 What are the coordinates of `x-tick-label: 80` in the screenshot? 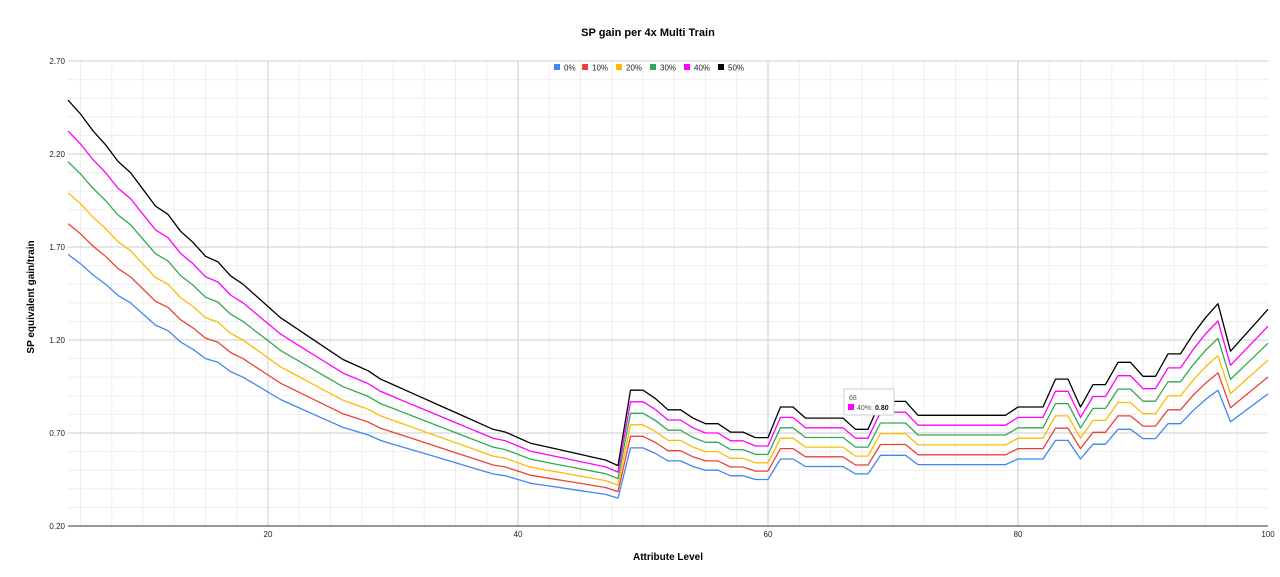 It's located at (1018, 534).